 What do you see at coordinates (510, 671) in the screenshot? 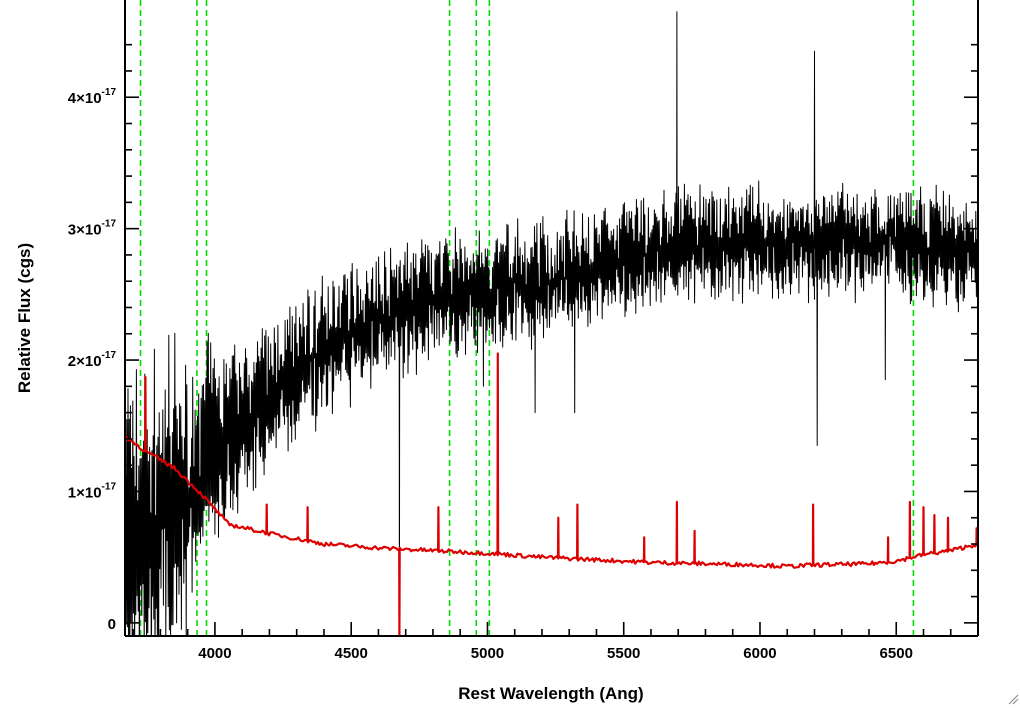
I see `bottom-margin-mask` at bounding box center [510, 671].